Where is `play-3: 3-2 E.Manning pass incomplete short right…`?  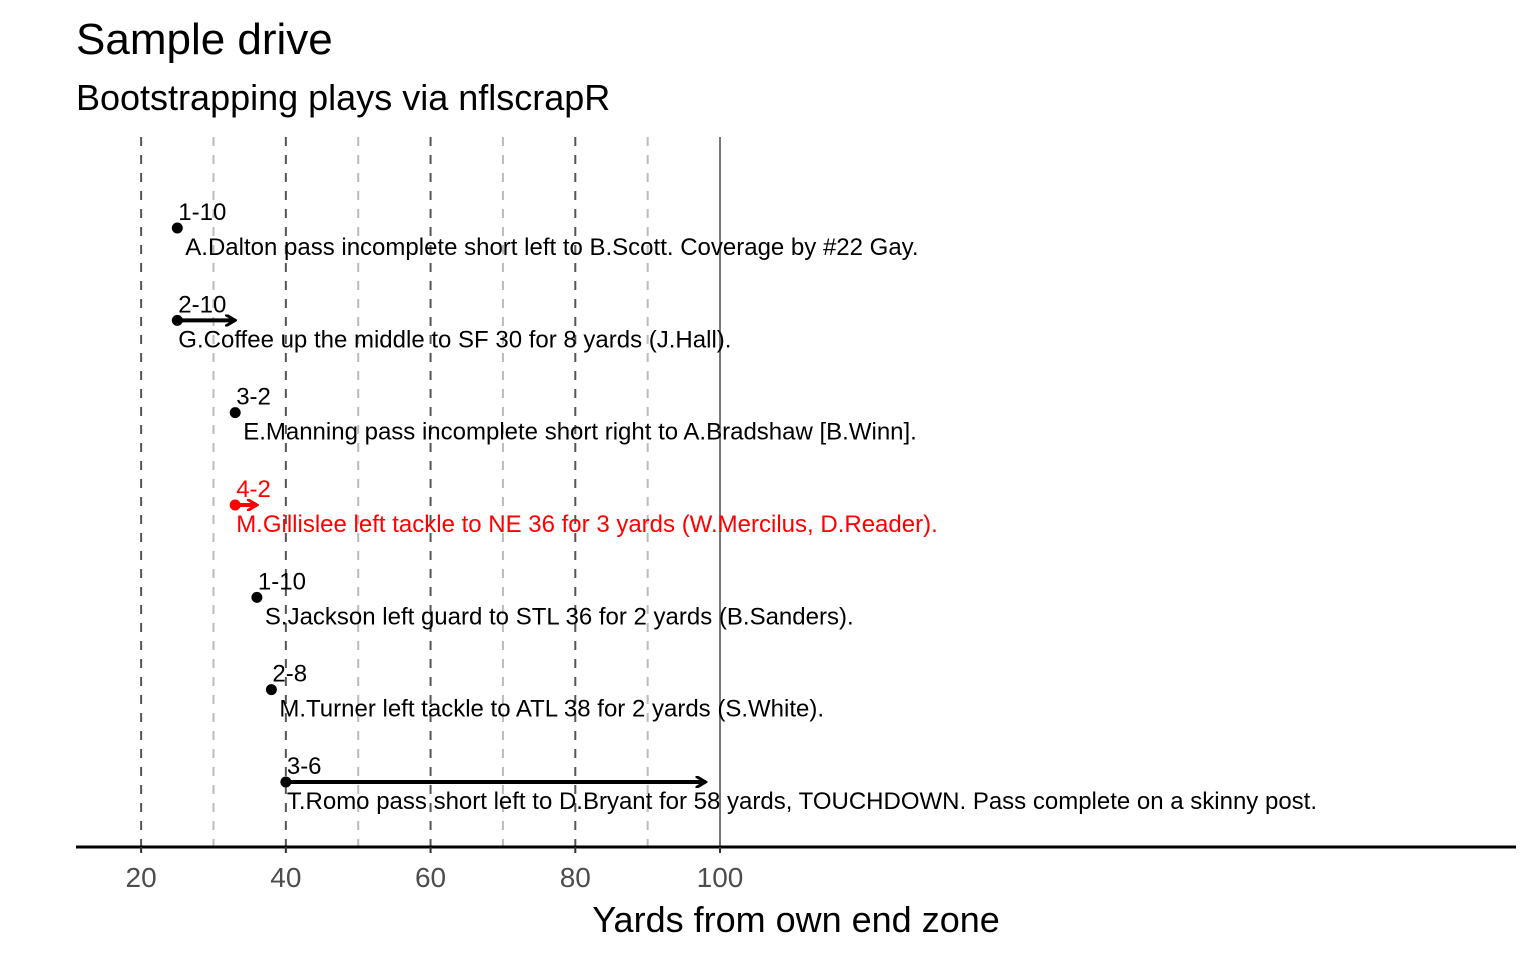
play-3: 3-2 E.Manning pass incomplete short right… is located at coordinates (573, 415).